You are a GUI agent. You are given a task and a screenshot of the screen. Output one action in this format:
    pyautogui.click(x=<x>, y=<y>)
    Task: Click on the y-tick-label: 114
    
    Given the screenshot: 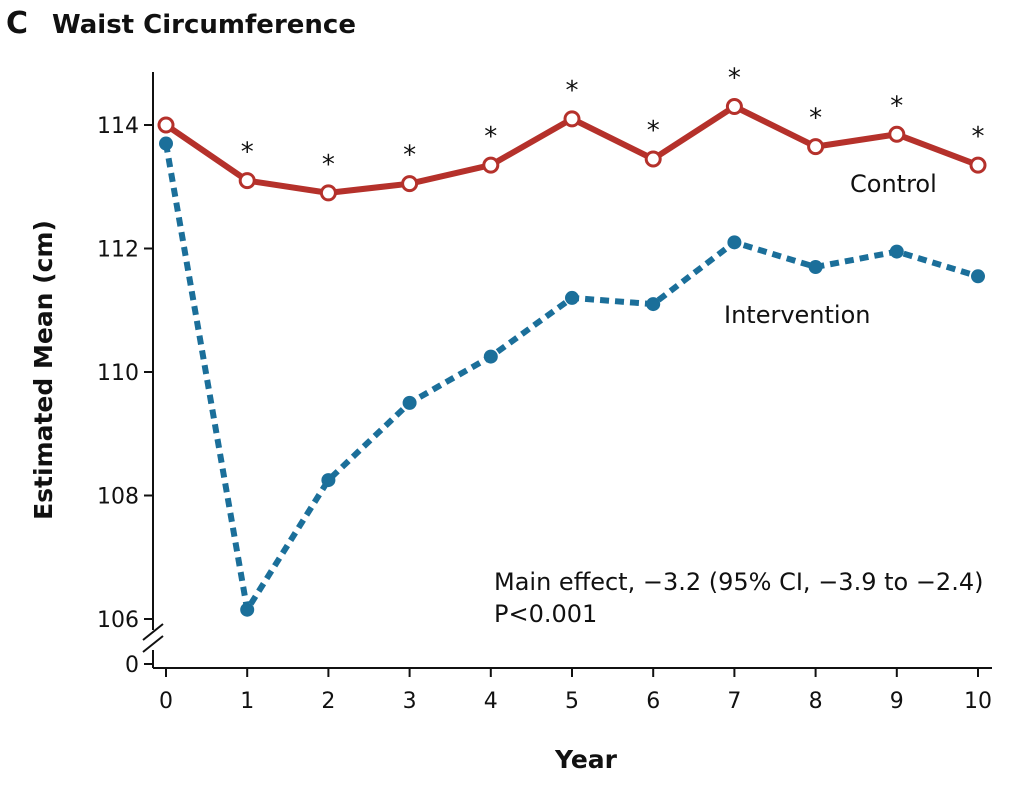 What is the action you would take?
    pyautogui.click(x=118, y=126)
    